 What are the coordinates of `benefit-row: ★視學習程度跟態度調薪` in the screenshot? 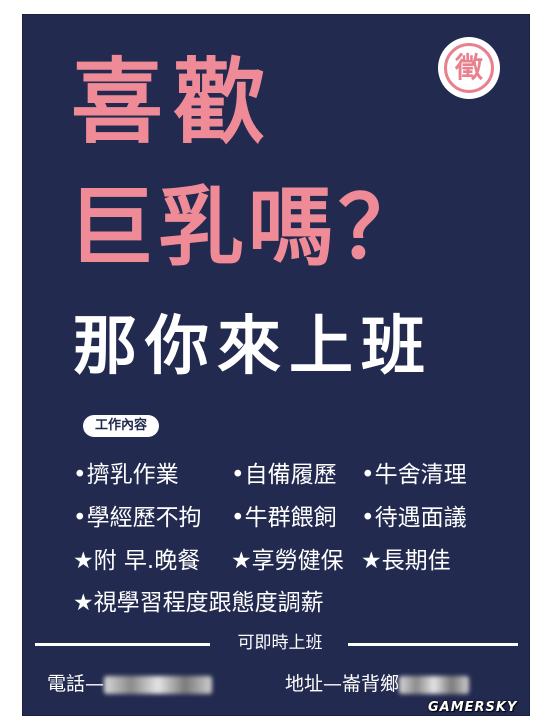 It's located at (198, 603).